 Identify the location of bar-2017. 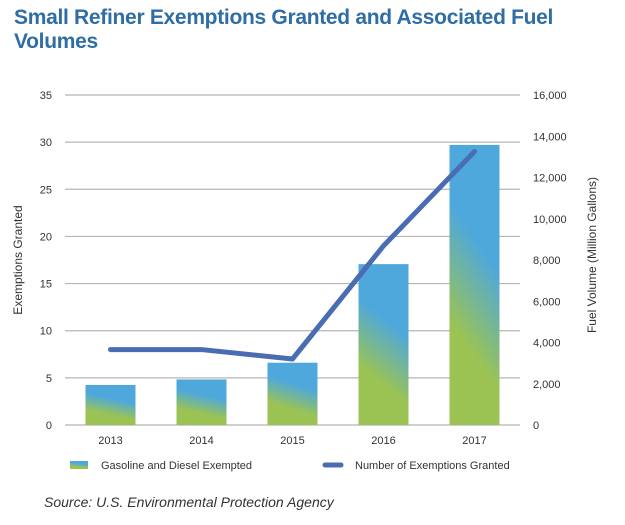
(474, 284).